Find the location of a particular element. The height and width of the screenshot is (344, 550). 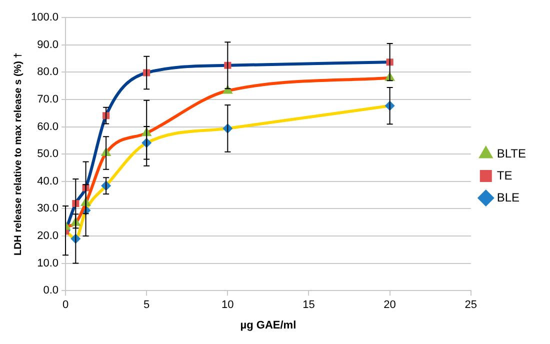

legend-label: TE is located at coordinates (504, 175).